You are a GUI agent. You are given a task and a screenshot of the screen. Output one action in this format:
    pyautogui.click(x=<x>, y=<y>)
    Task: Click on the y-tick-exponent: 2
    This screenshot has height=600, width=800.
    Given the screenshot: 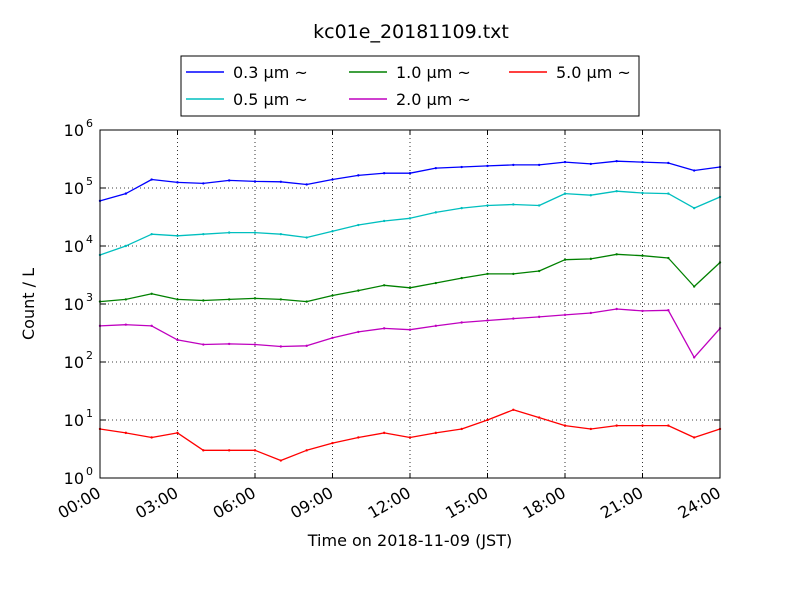 What is the action you would take?
    pyautogui.click(x=89, y=355)
    